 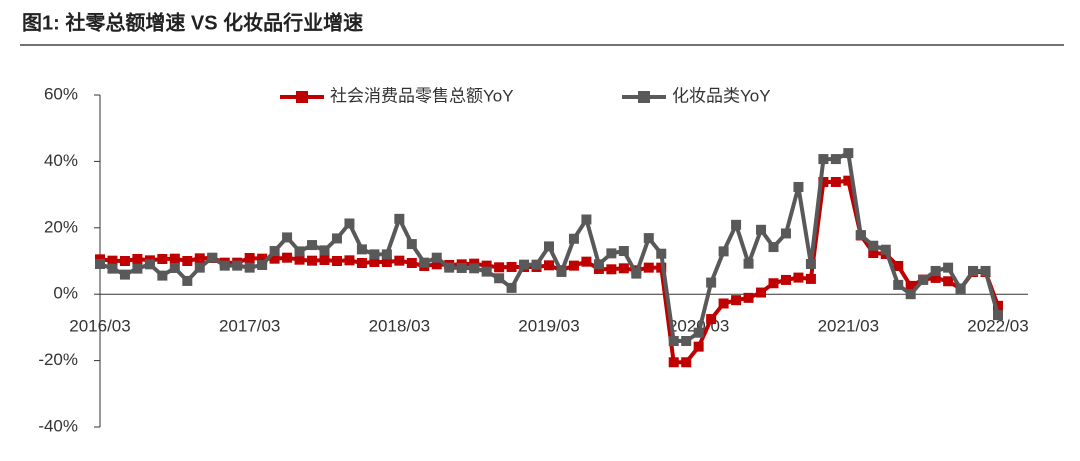 What do you see at coordinates (848, 326) in the screenshot?
I see `x-tick-label: 2021/03` at bounding box center [848, 326].